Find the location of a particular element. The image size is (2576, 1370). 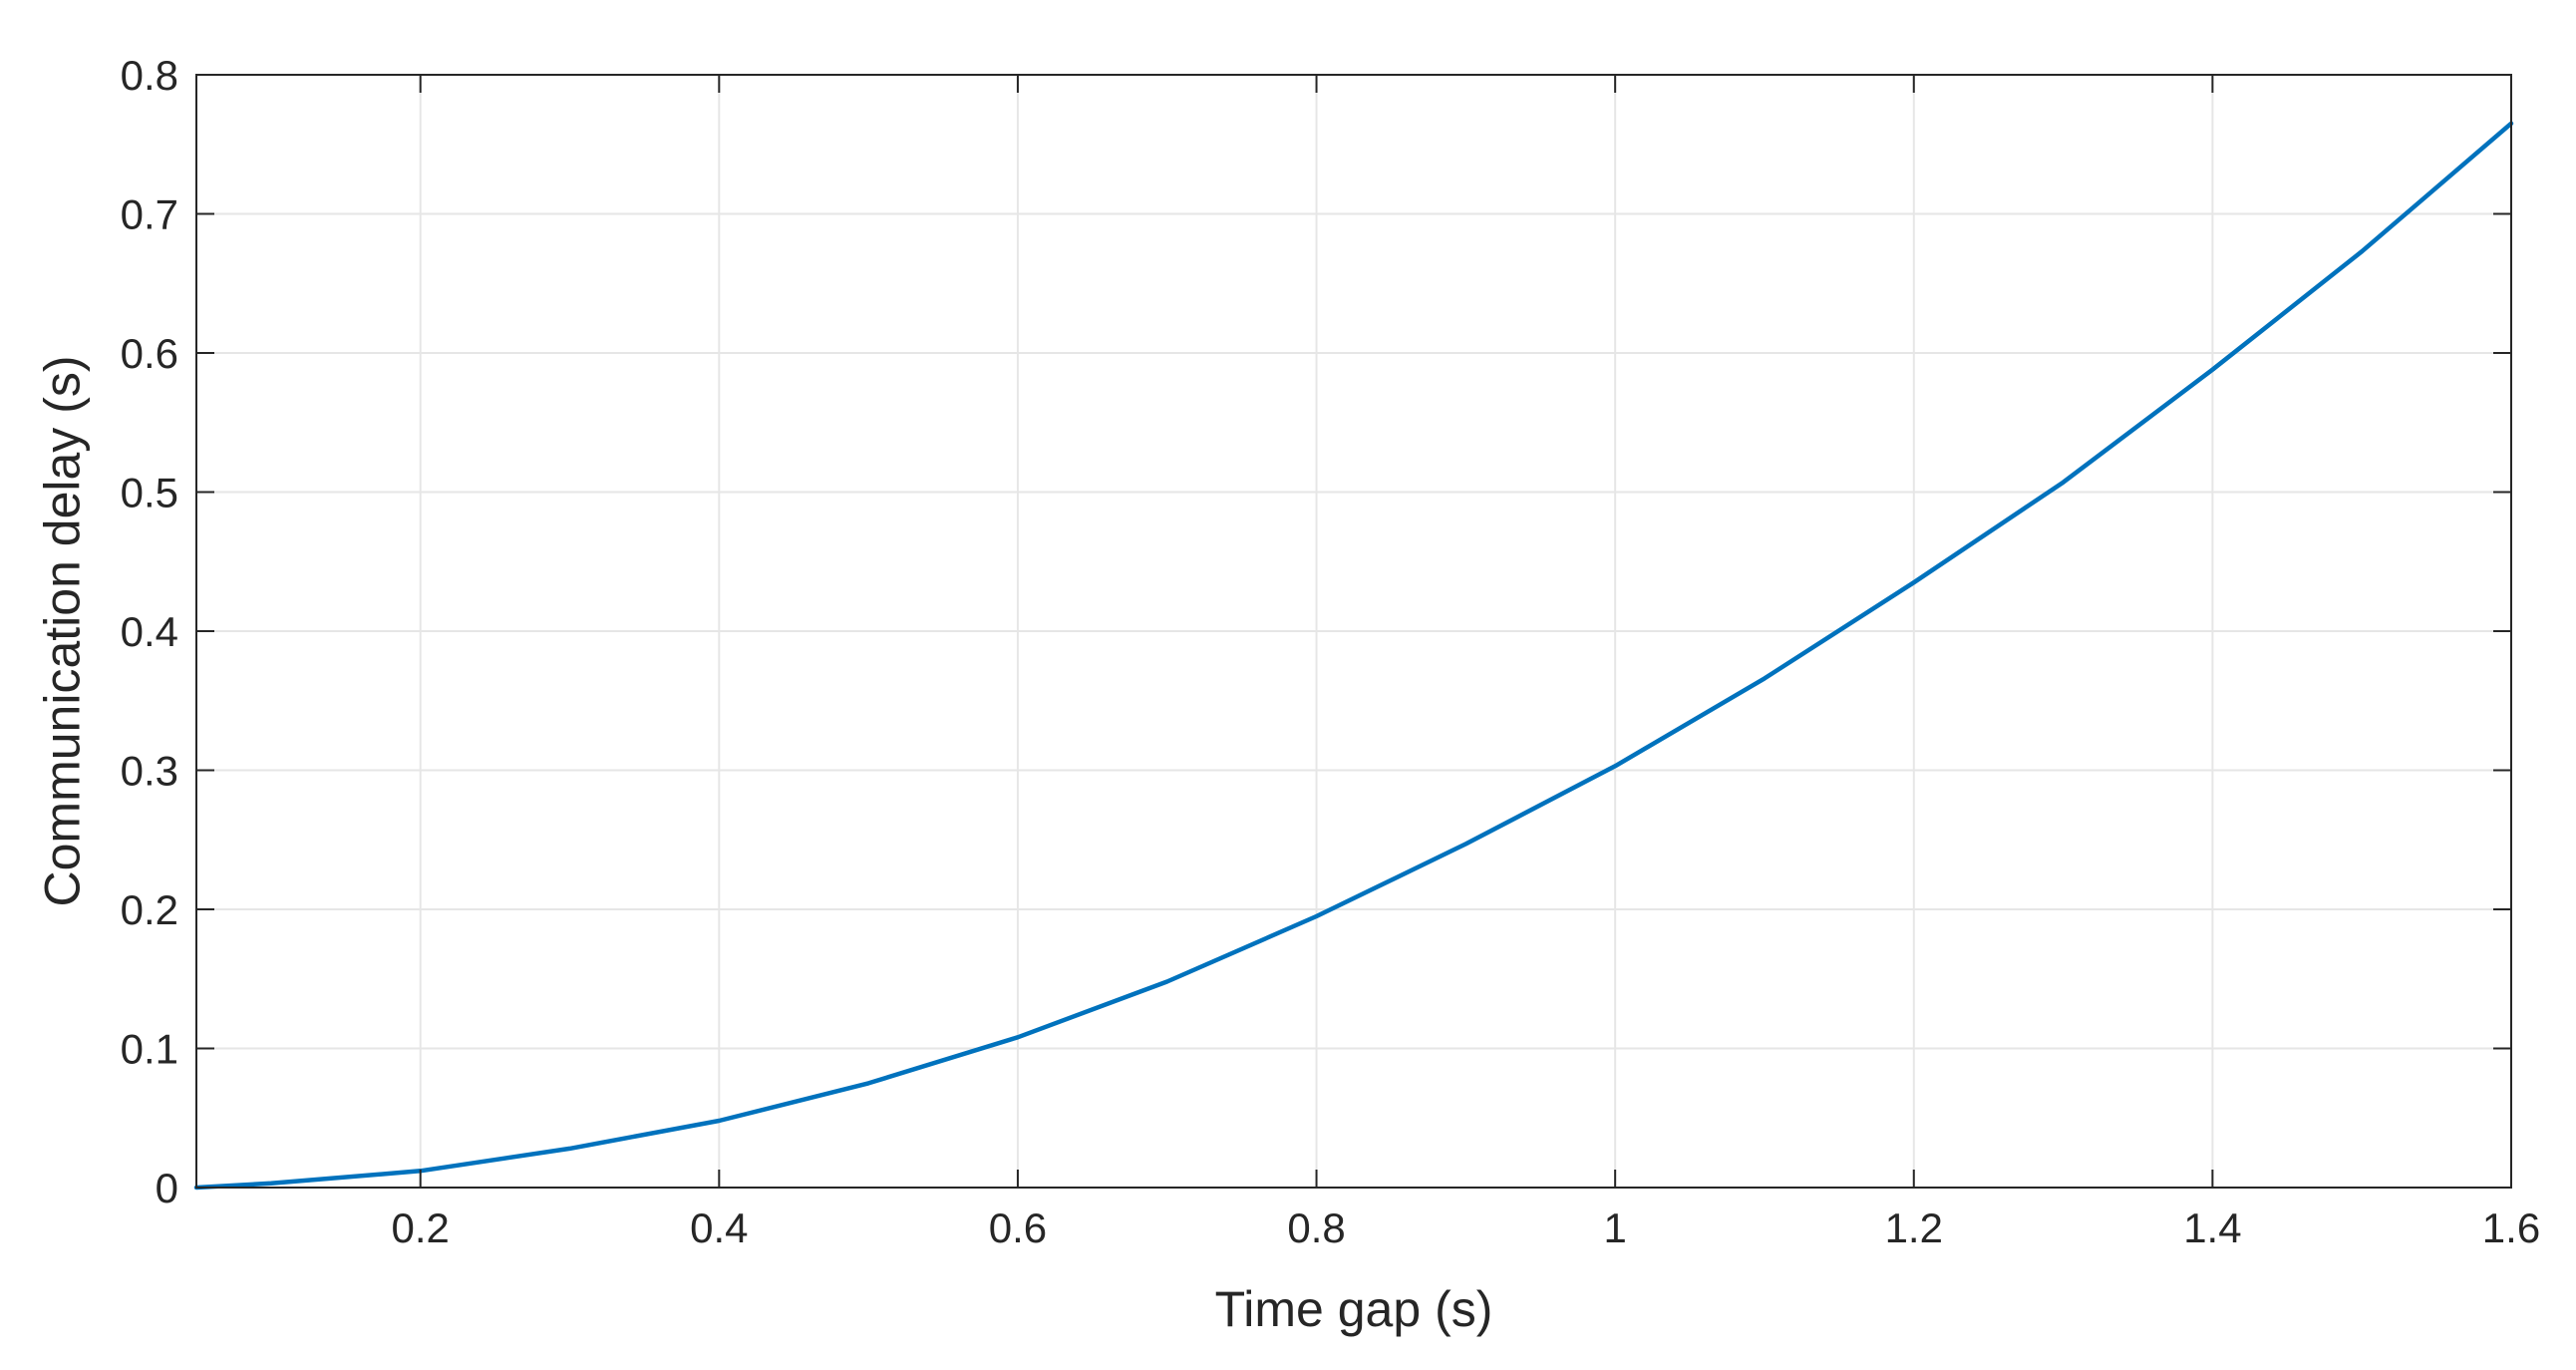

x-tick-label: 1.6 is located at coordinates (2511, 1228).